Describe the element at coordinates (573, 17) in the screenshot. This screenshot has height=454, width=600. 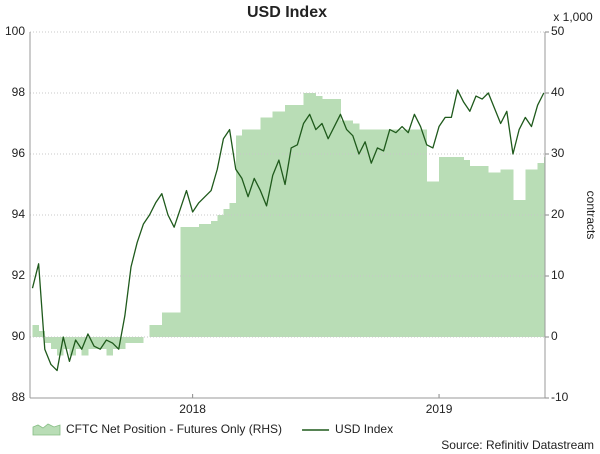
I see `y2-scale-note: x 1,000` at that location.